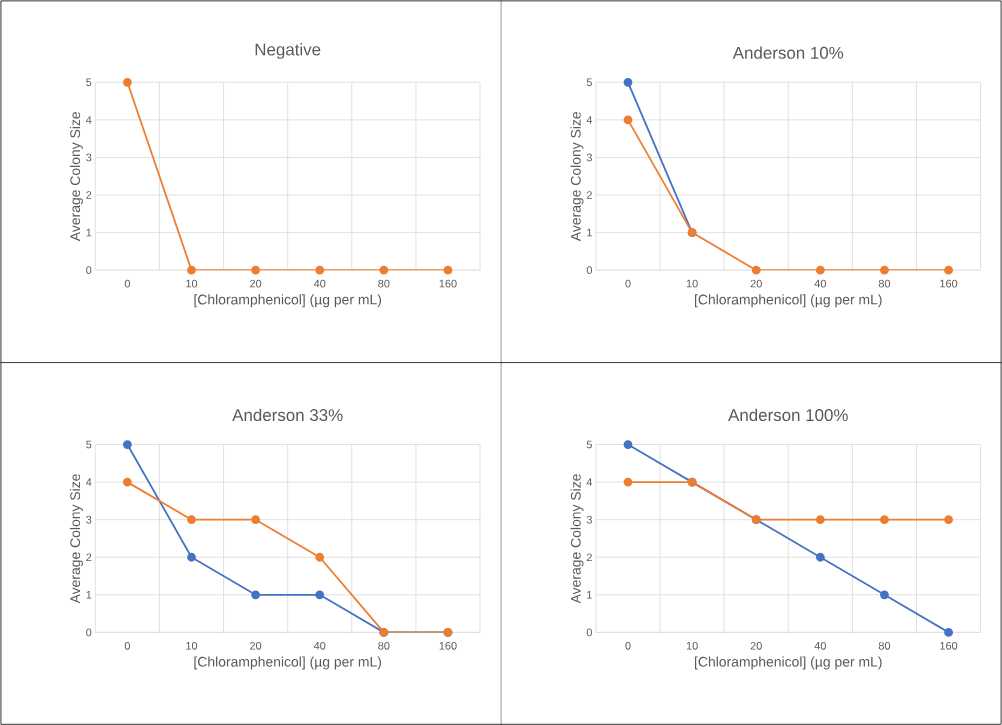 This screenshot has height=725, width=1002. Describe the element at coordinates (788, 414) in the screenshot. I see `chart-title: Anderson 100%` at that location.